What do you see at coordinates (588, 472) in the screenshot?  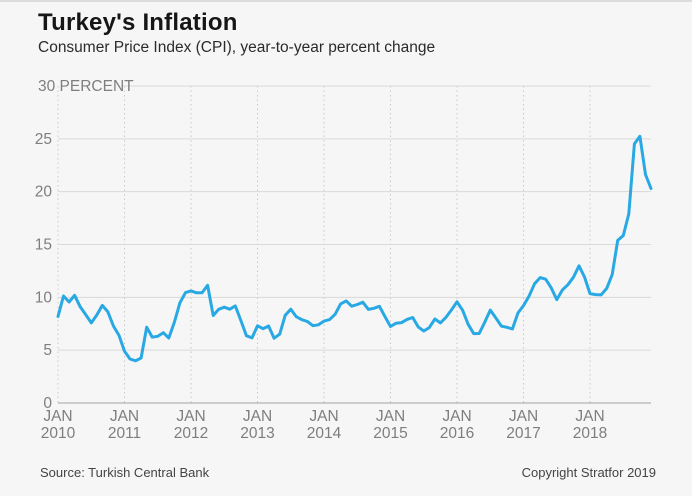 I see `copyright-note: Copyright Stratfor 2019` at bounding box center [588, 472].